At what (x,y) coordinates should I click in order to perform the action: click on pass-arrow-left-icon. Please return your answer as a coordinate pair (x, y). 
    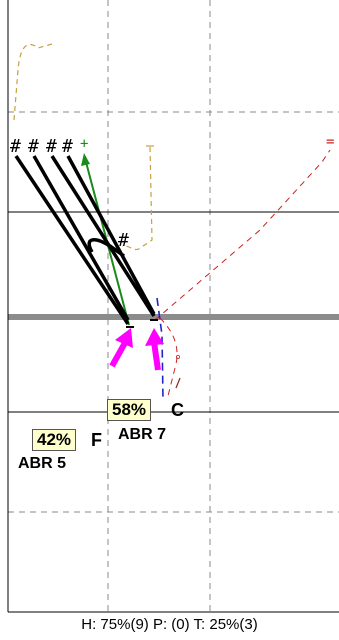
    Looking at the image, I should click on (121, 348).